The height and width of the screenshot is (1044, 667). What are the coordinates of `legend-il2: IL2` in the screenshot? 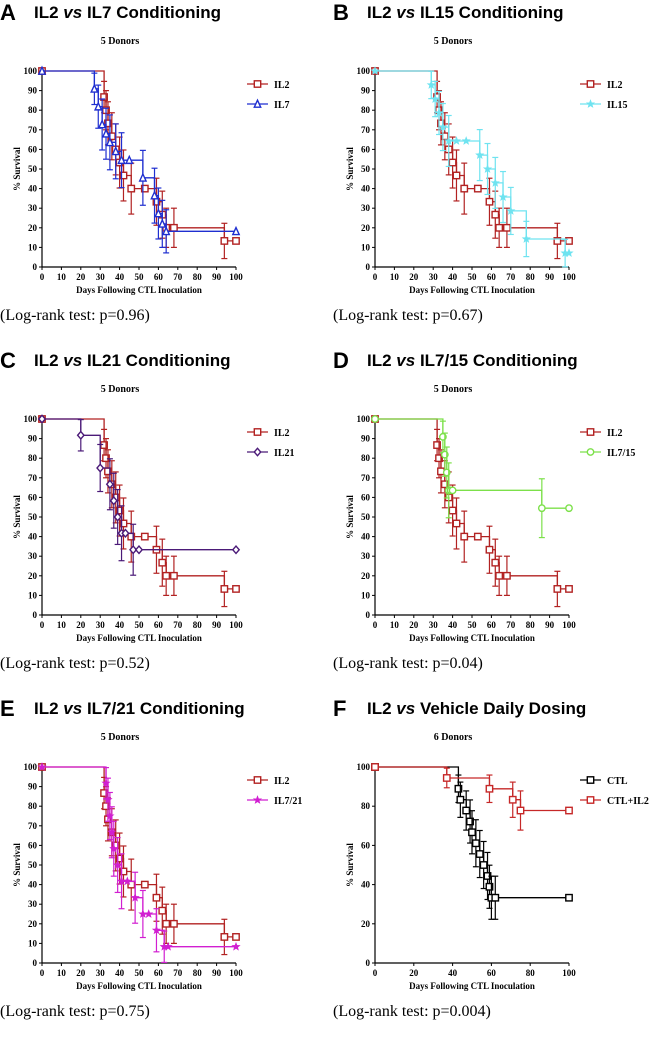 It's located at (268, 85).